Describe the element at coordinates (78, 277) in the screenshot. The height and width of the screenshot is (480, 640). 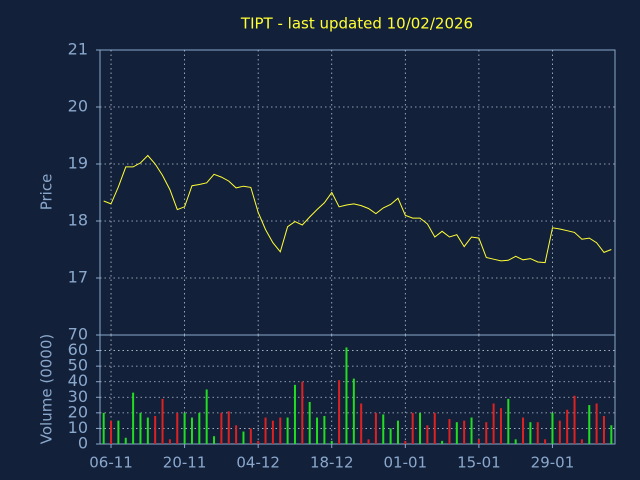
I see `y-tick-label: 17` at that location.